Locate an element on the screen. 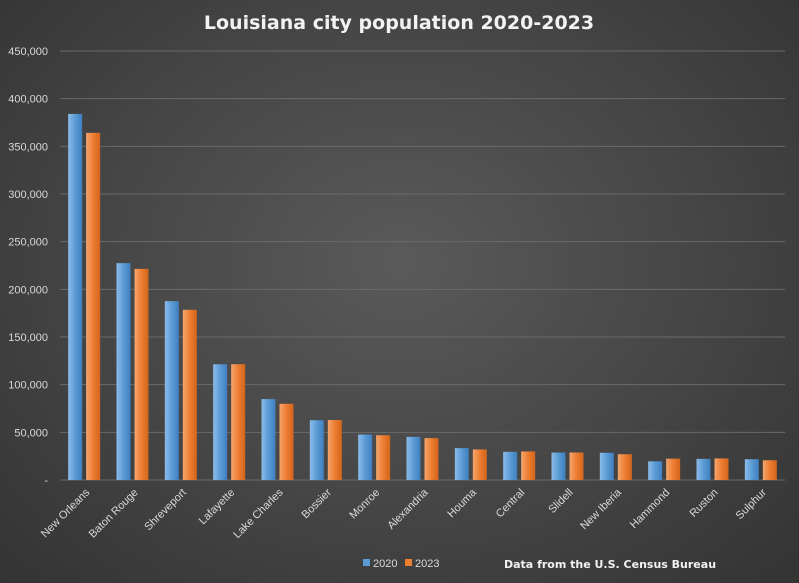  bar-2020-lafayette is located at coordinates (220, 422).